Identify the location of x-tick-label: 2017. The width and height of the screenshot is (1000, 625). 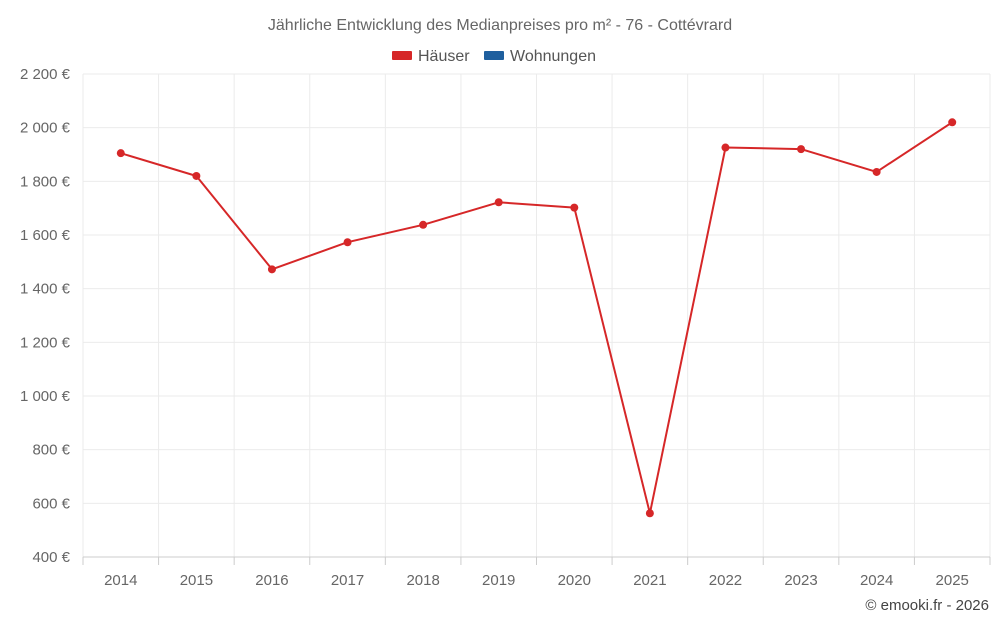
(347, 580).